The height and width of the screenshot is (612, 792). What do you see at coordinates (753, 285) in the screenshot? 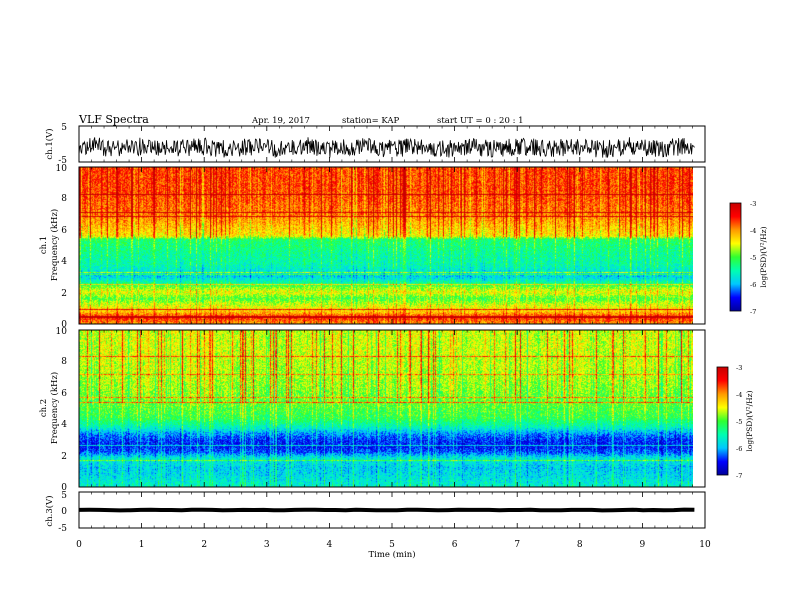
I see `ch1-colorbar-tick: -6` at bounding box center [753, 285].